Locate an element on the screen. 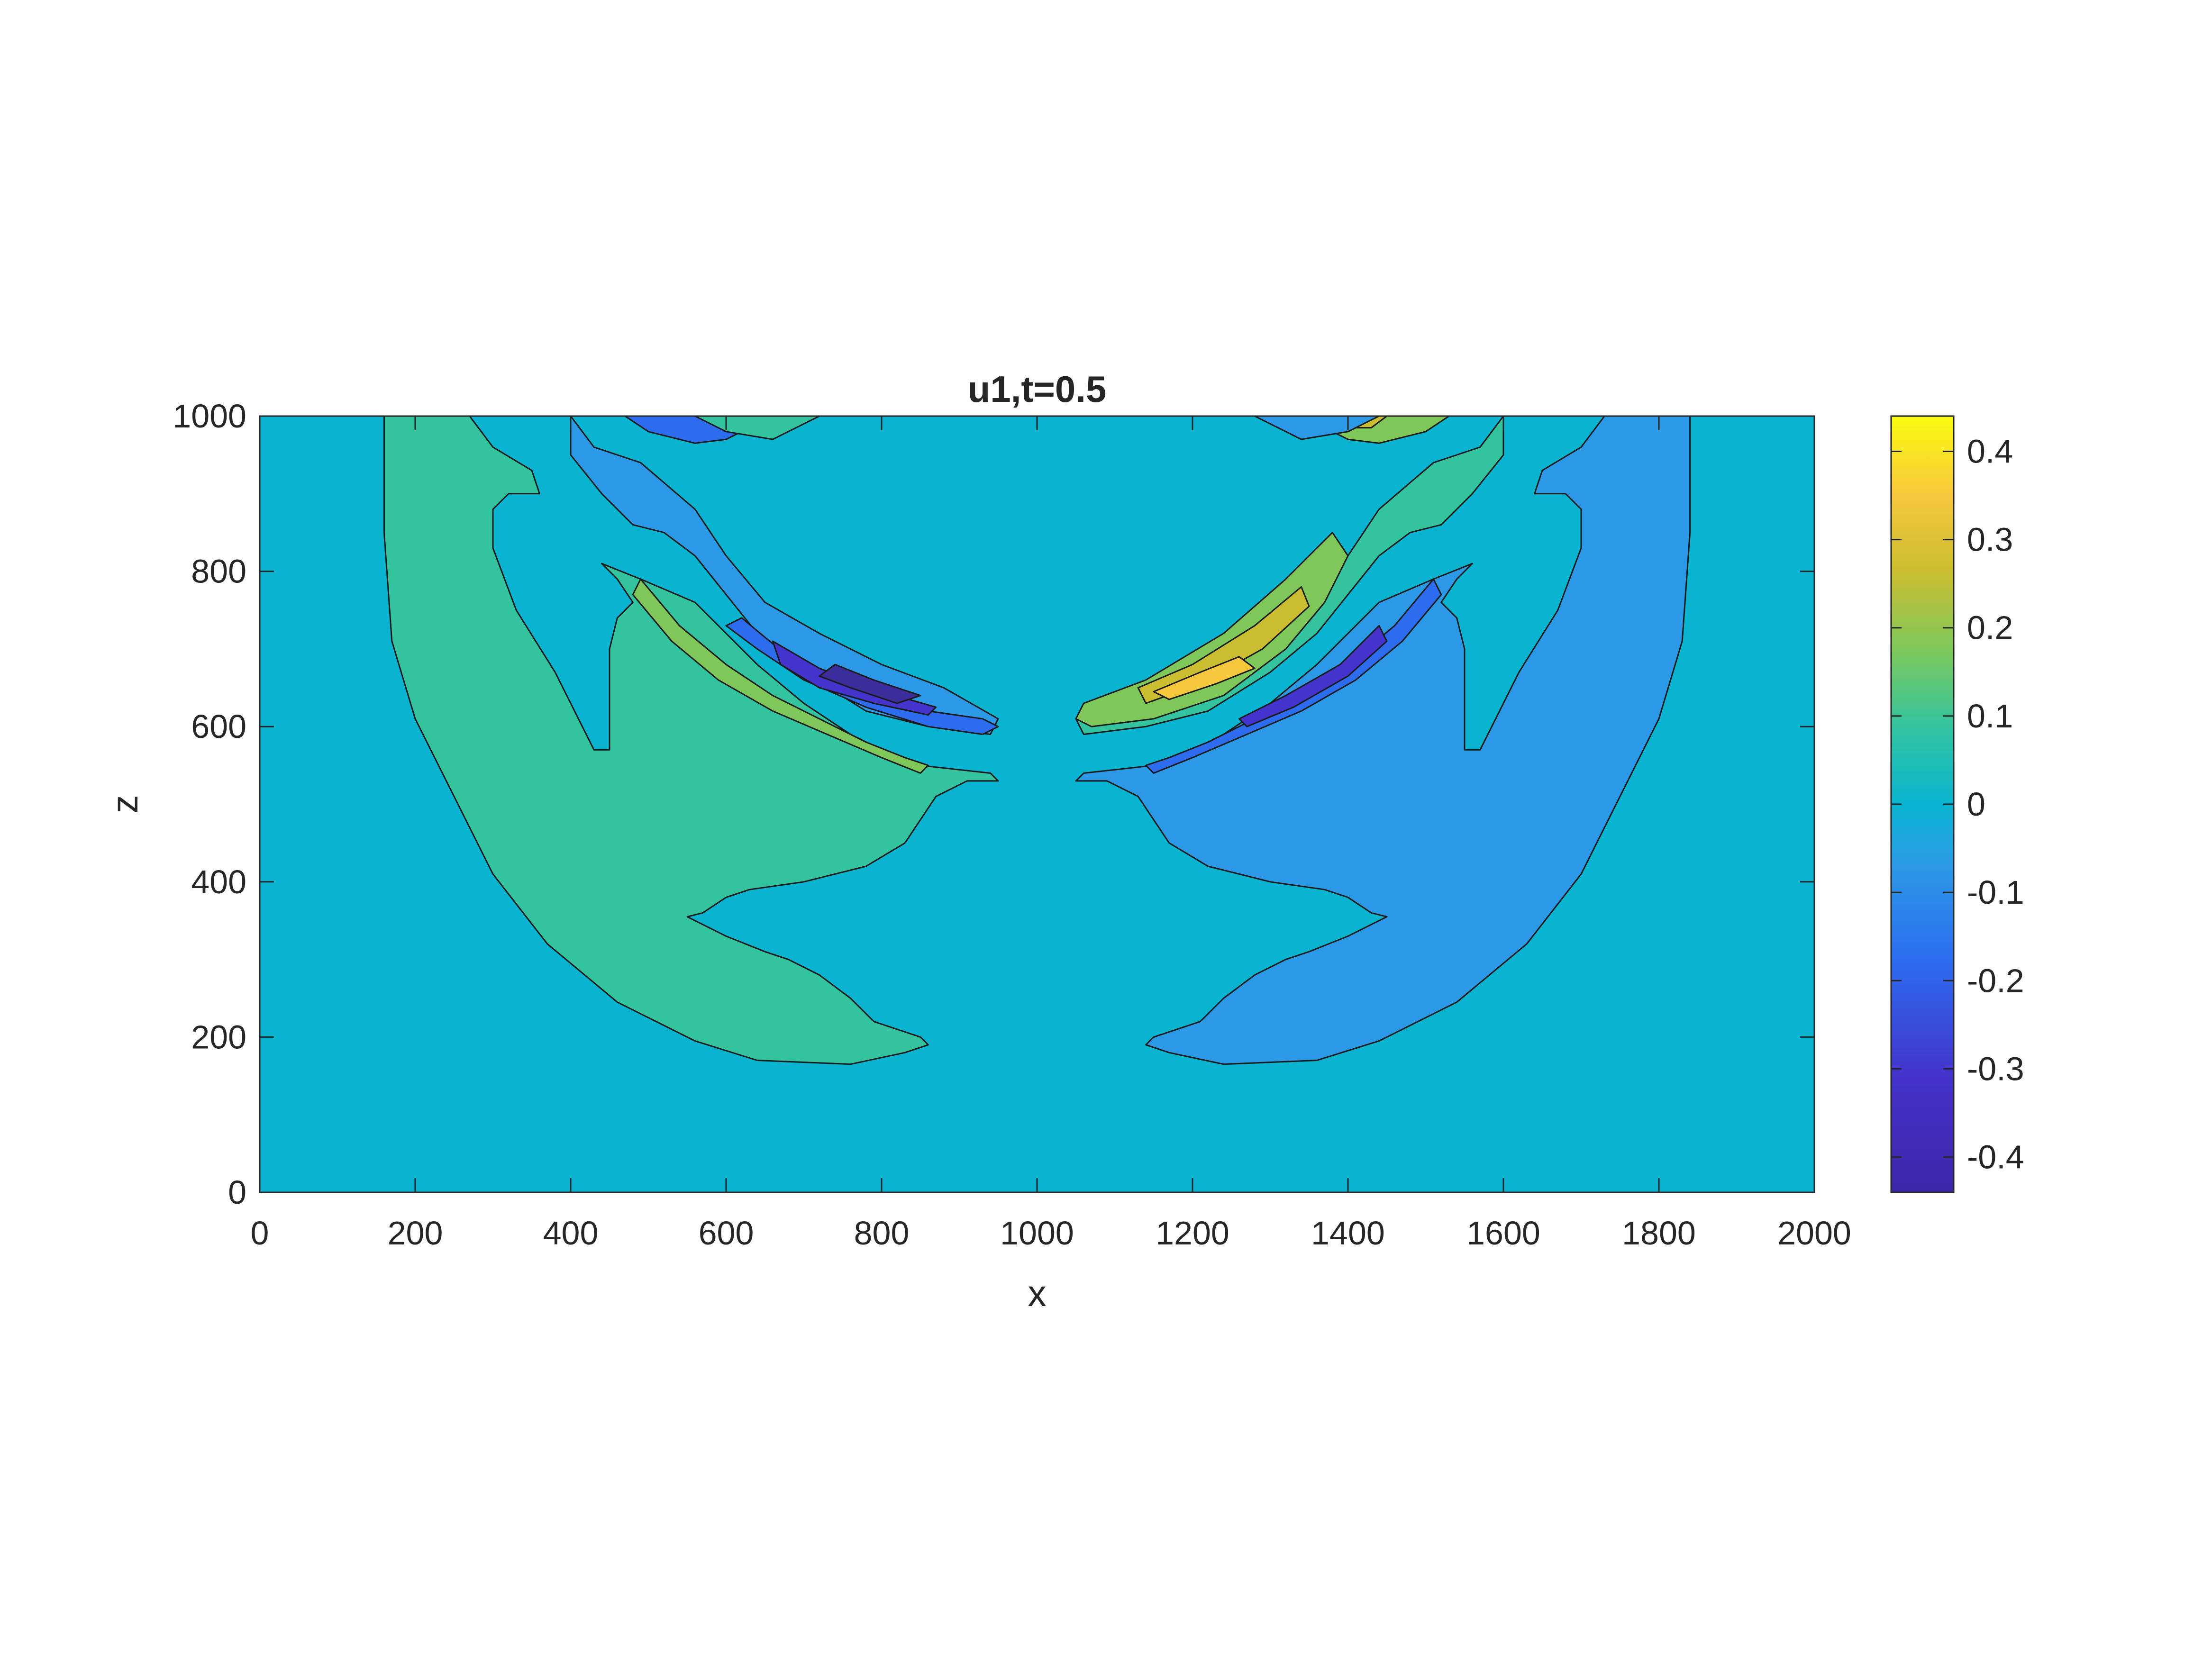 The width and height of the screenshot is (2212, 1661). colorbar-tick-label: 0.3 is located at coordinates (1990, 539).